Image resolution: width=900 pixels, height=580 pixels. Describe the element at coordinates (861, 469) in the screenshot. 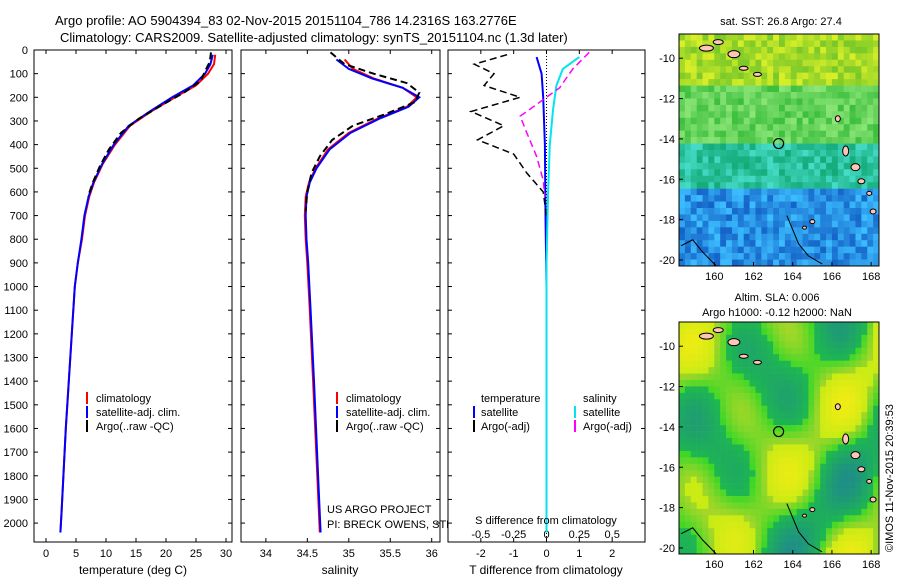

I see `island` at that location.